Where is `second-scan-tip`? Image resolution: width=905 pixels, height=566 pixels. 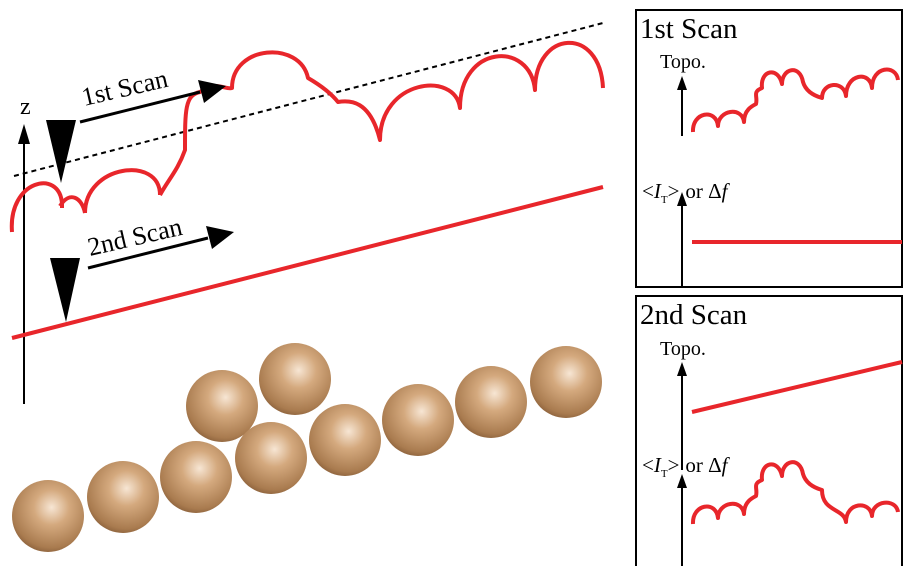
second-scan-tip is located at coordinates (65, 290).